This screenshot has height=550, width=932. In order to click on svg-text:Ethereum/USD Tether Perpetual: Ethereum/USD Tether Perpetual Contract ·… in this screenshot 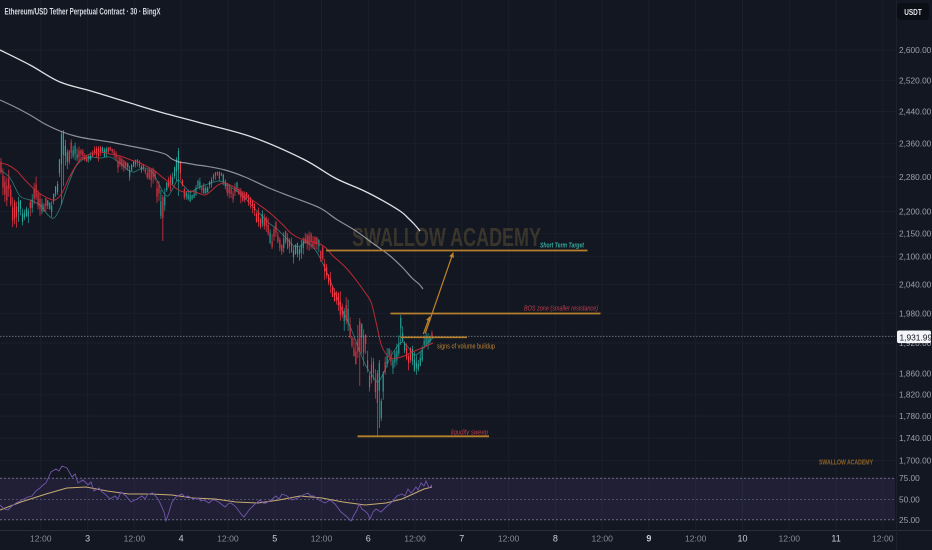, I will do `click(83, 12)`.